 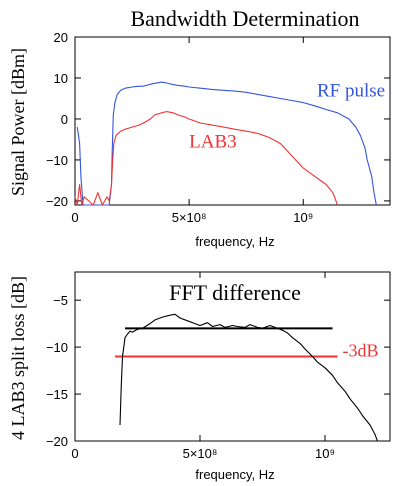 What do you see at coordinates (64, 119) in the screenshot?
I see `y-tick-label: 0` at bounding box center [64, 119].